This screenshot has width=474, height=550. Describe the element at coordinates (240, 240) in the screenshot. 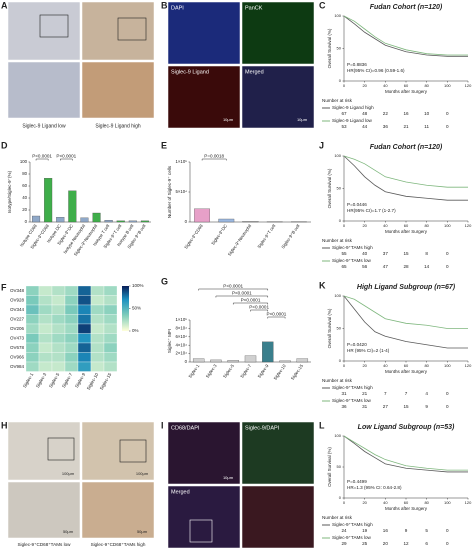

I see `x-tick-label: Siglec-9⁺Neutrophil` at that location.